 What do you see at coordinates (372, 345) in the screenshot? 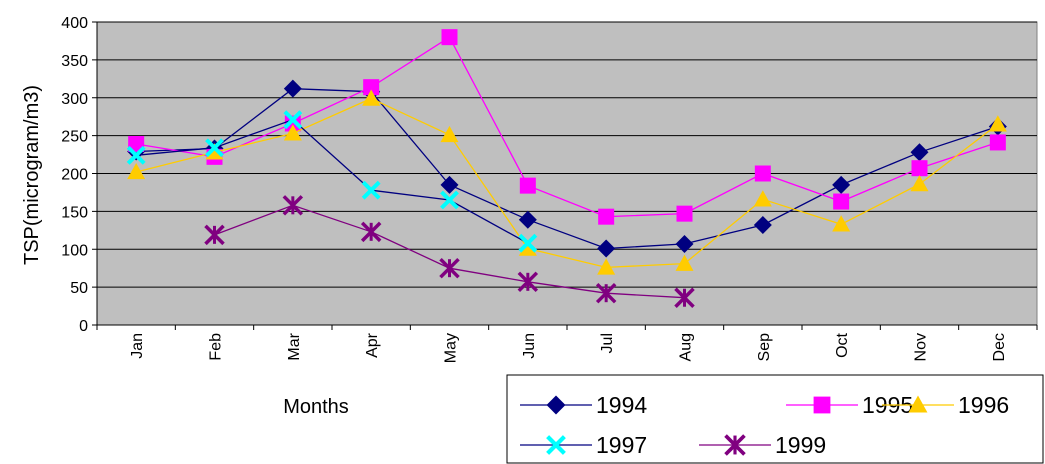
I see `x-tick-label: Apr` at bounding box center [372, 345].